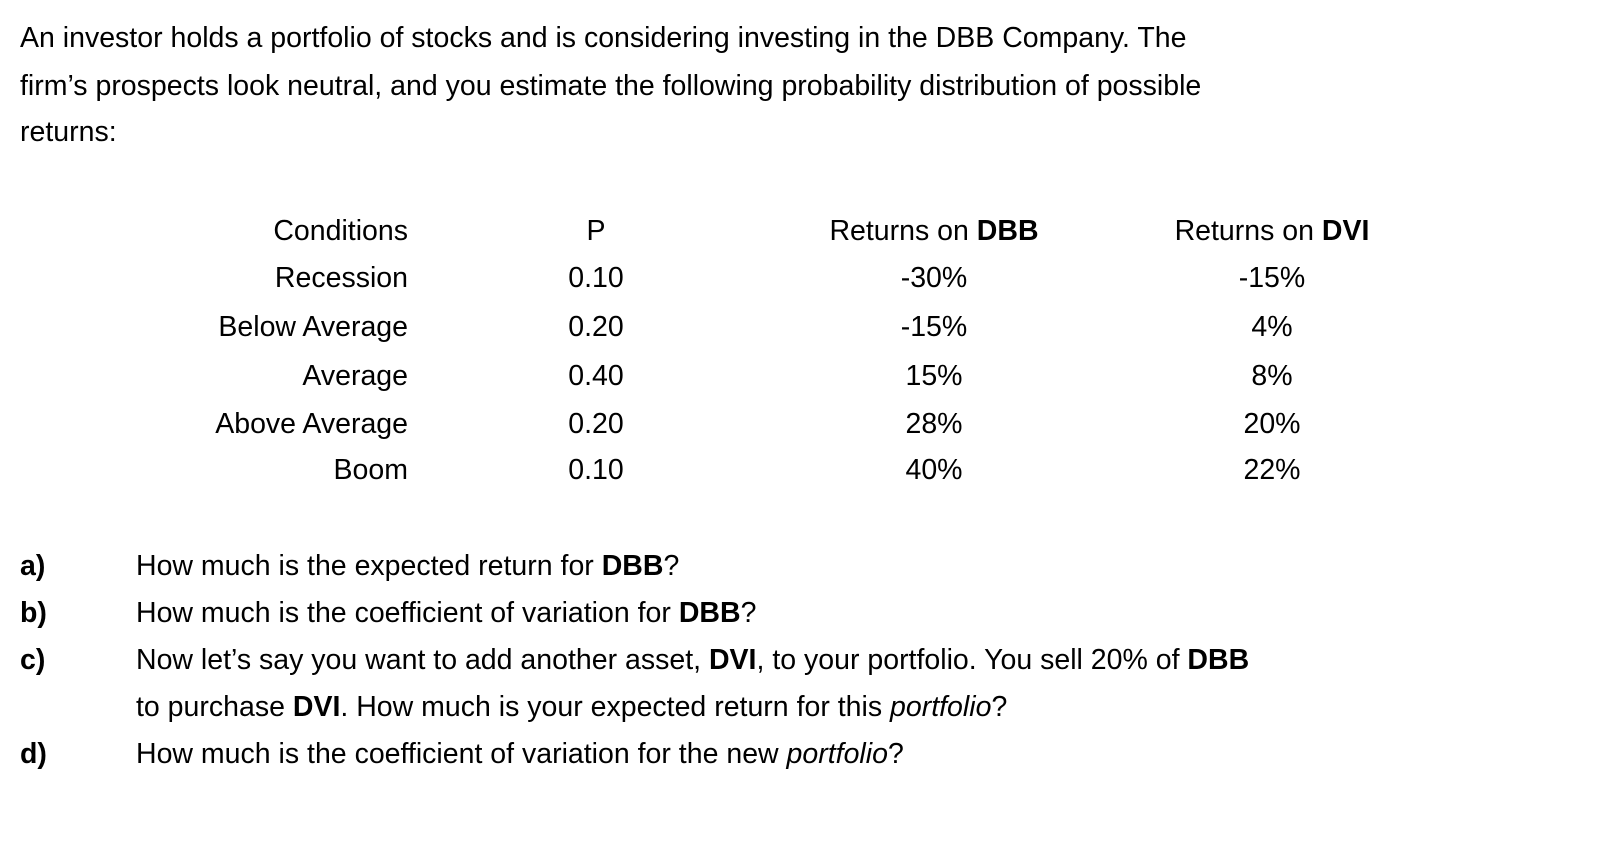 This screenshot has width=1600, height=860. Describe the element at coordinates (1272, 424) in the screenshot. I see `cell-dvi: 20%` at that location.